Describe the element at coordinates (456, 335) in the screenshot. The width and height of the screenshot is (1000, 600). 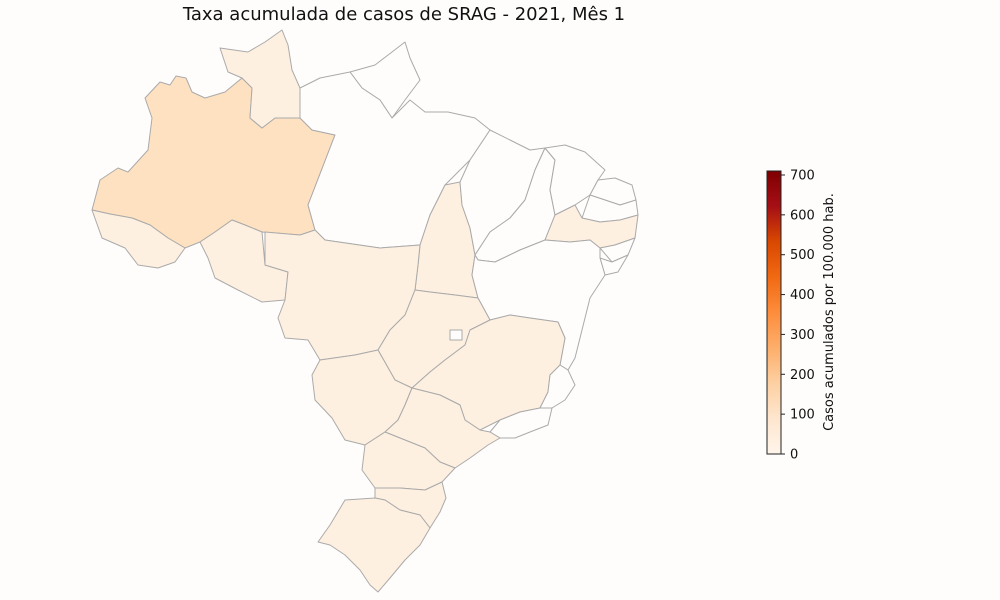
I see `state-DF` at that location.